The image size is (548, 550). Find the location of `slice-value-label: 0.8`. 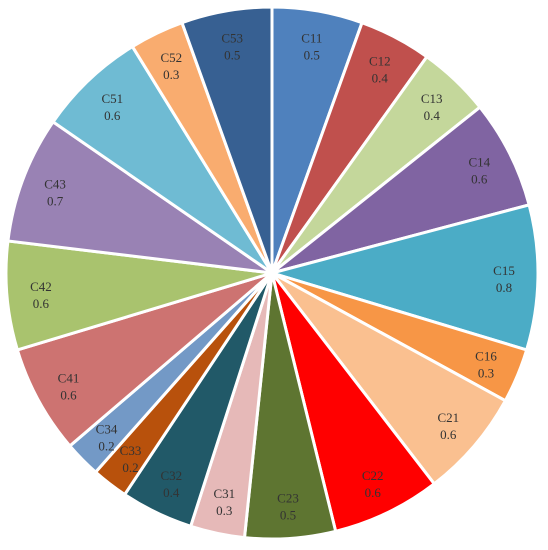

slice-value-label: 0.8 is located at coordinates (504, 287).